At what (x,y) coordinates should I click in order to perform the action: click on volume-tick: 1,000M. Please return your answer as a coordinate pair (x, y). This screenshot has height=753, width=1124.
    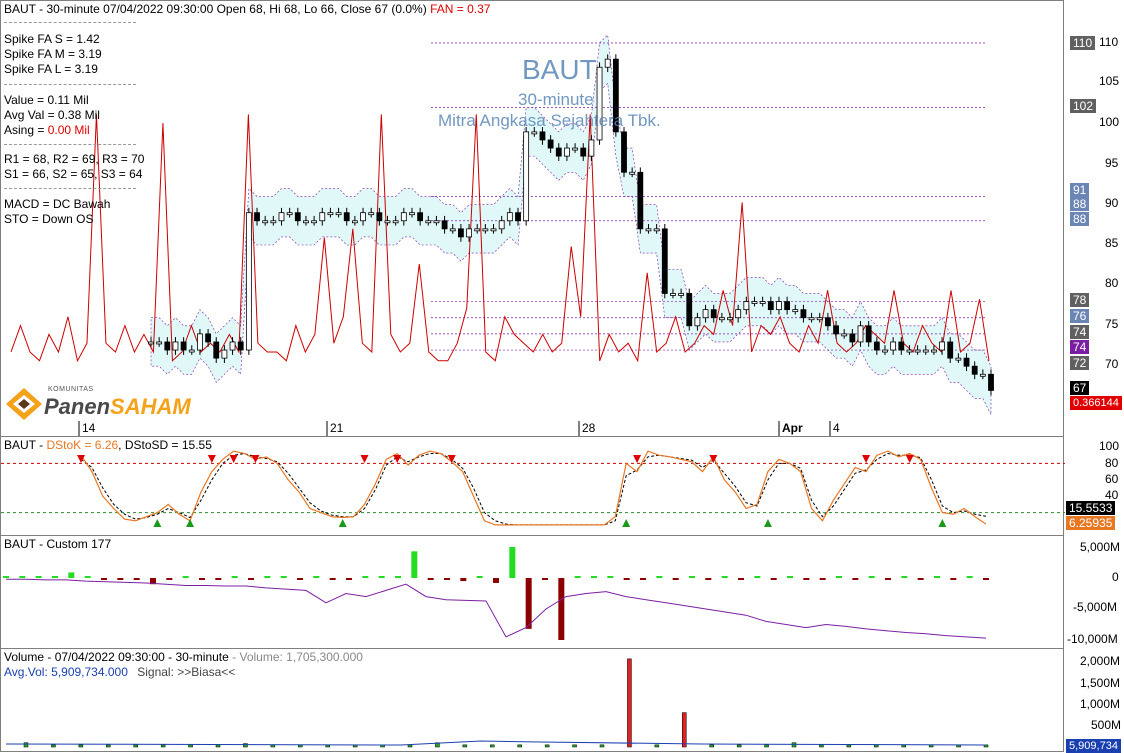
    Looking at the image, I should click on (1100, 704).